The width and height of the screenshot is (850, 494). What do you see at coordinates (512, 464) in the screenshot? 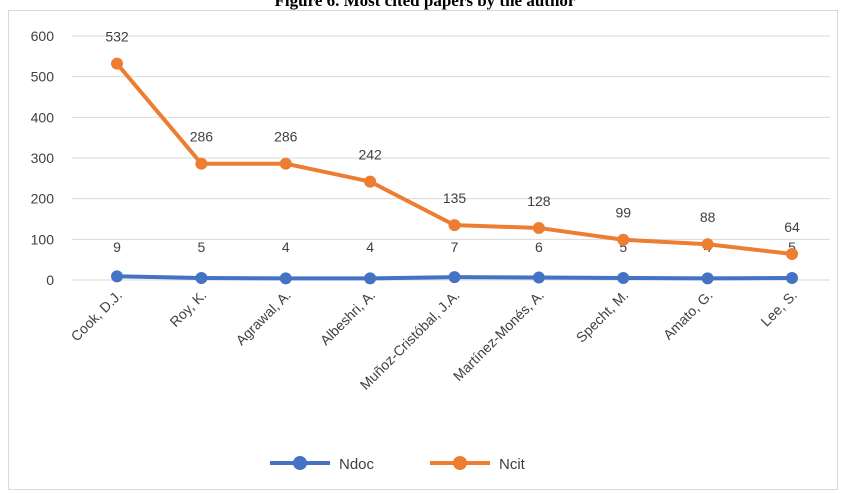
I see `legend-label-ncit: Ncit` at bounding box center [512, 464].